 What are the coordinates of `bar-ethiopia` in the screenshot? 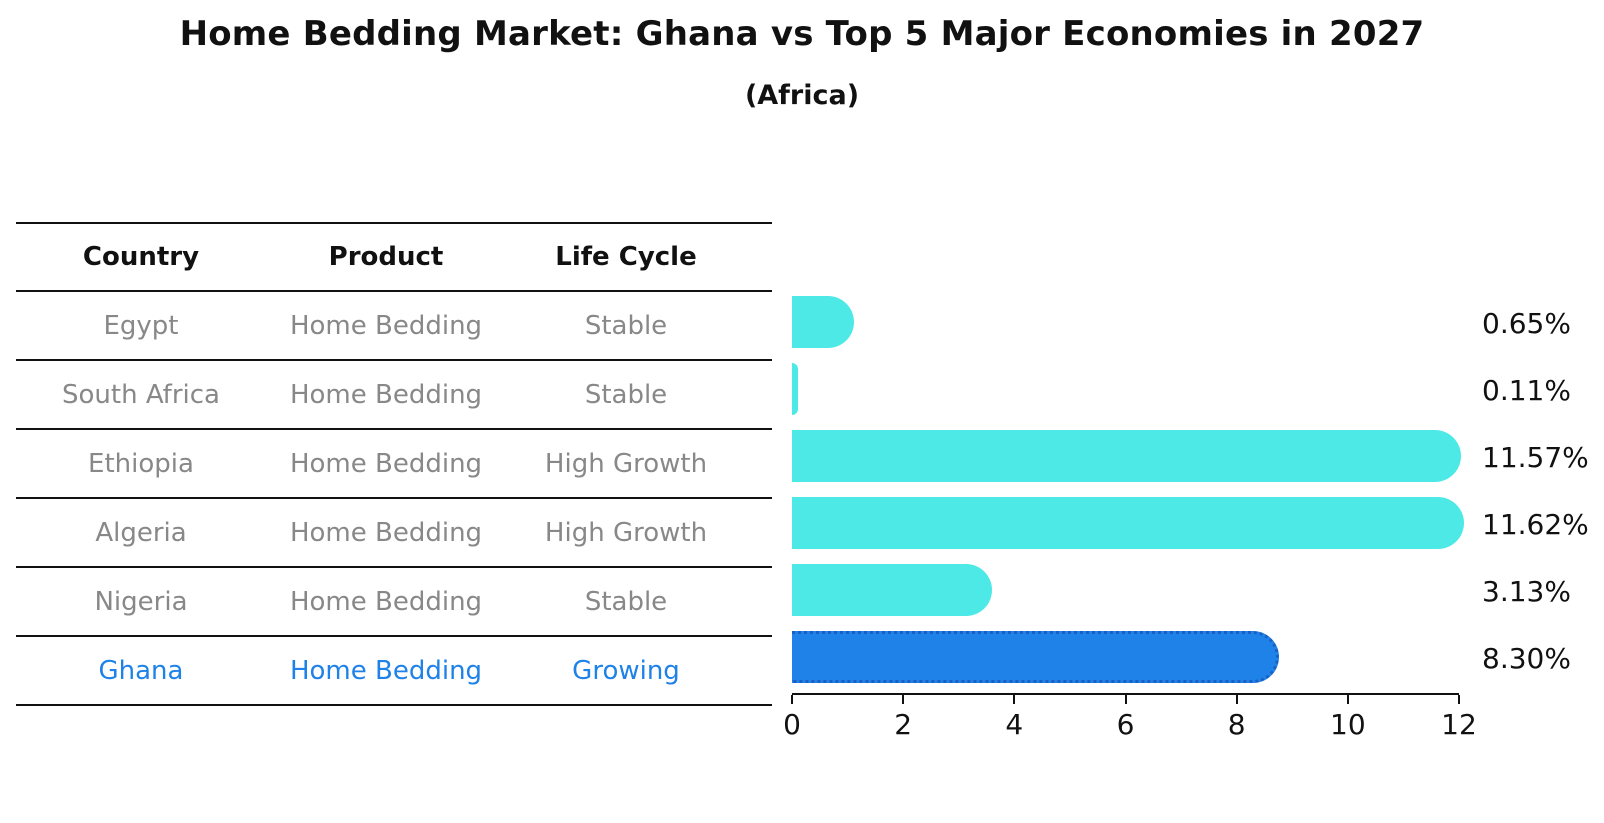 It's located at (1127, 455).